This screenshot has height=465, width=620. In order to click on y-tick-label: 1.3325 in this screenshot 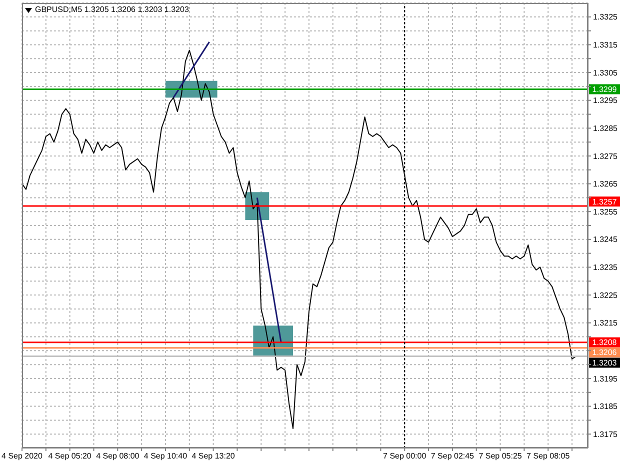, I will do `click(605, 17)`.